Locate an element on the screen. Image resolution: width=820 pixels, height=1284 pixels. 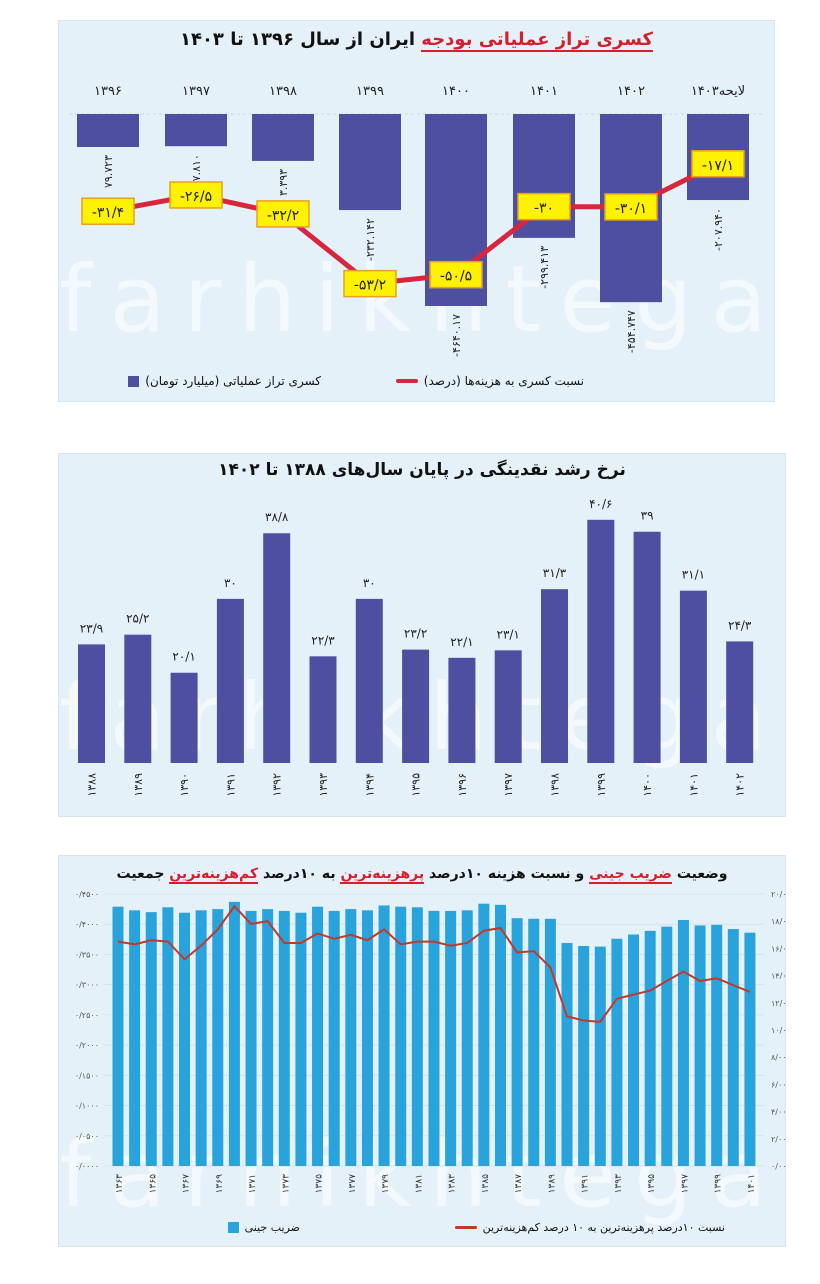
ratio-value-label: -۱۷/۱ is located at coordinates (718, 166).